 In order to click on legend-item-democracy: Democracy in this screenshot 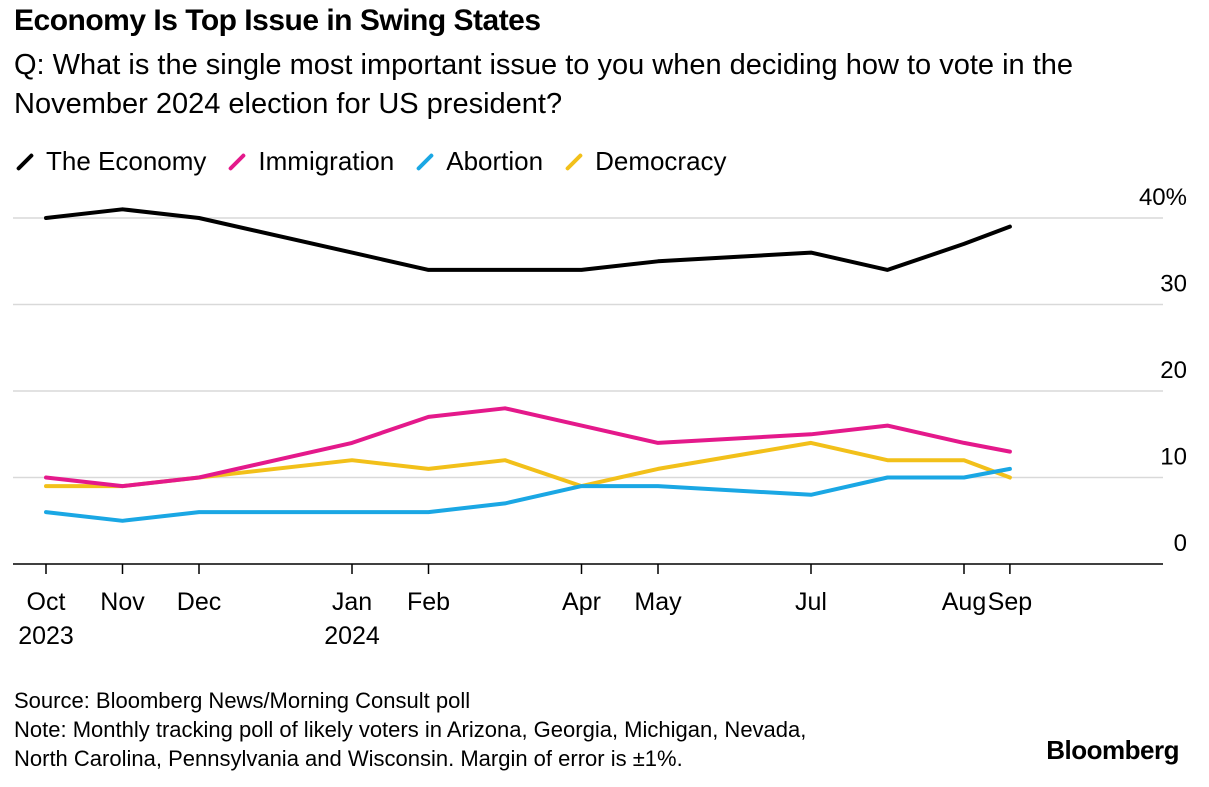, I will do `click(645, 161)`.